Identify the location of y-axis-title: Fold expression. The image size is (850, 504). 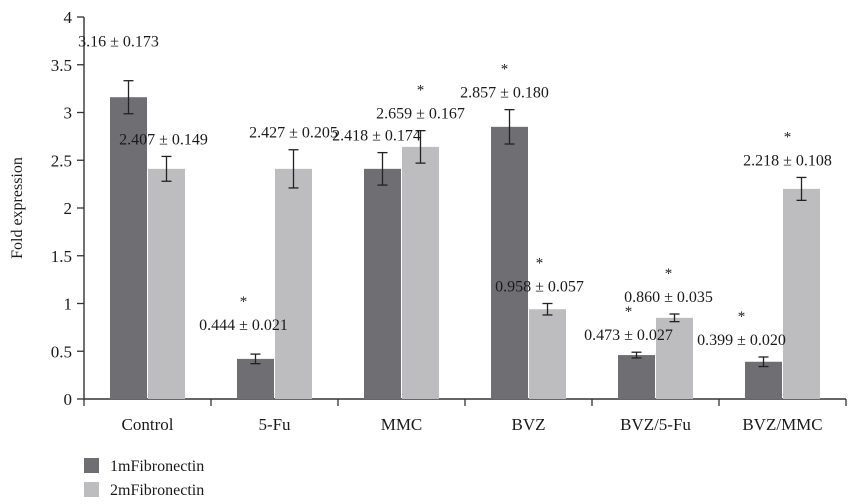
(17, 208).